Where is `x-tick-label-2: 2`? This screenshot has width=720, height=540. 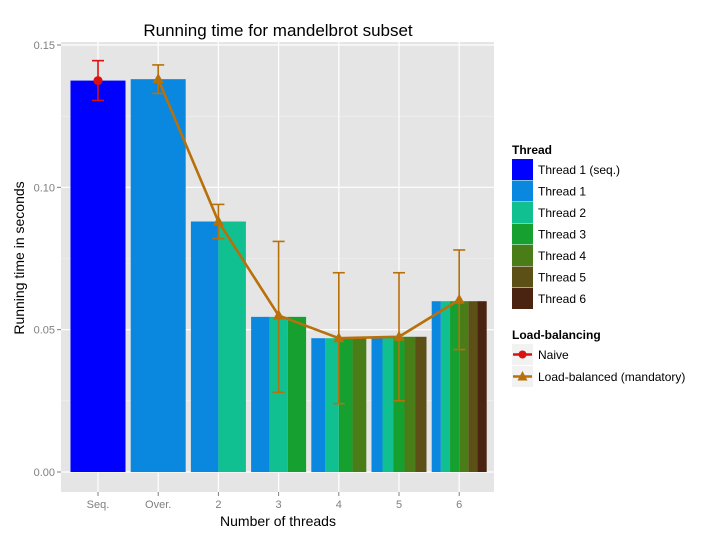 x-tick-label-2: 2 is located at coordinates (218, 505).